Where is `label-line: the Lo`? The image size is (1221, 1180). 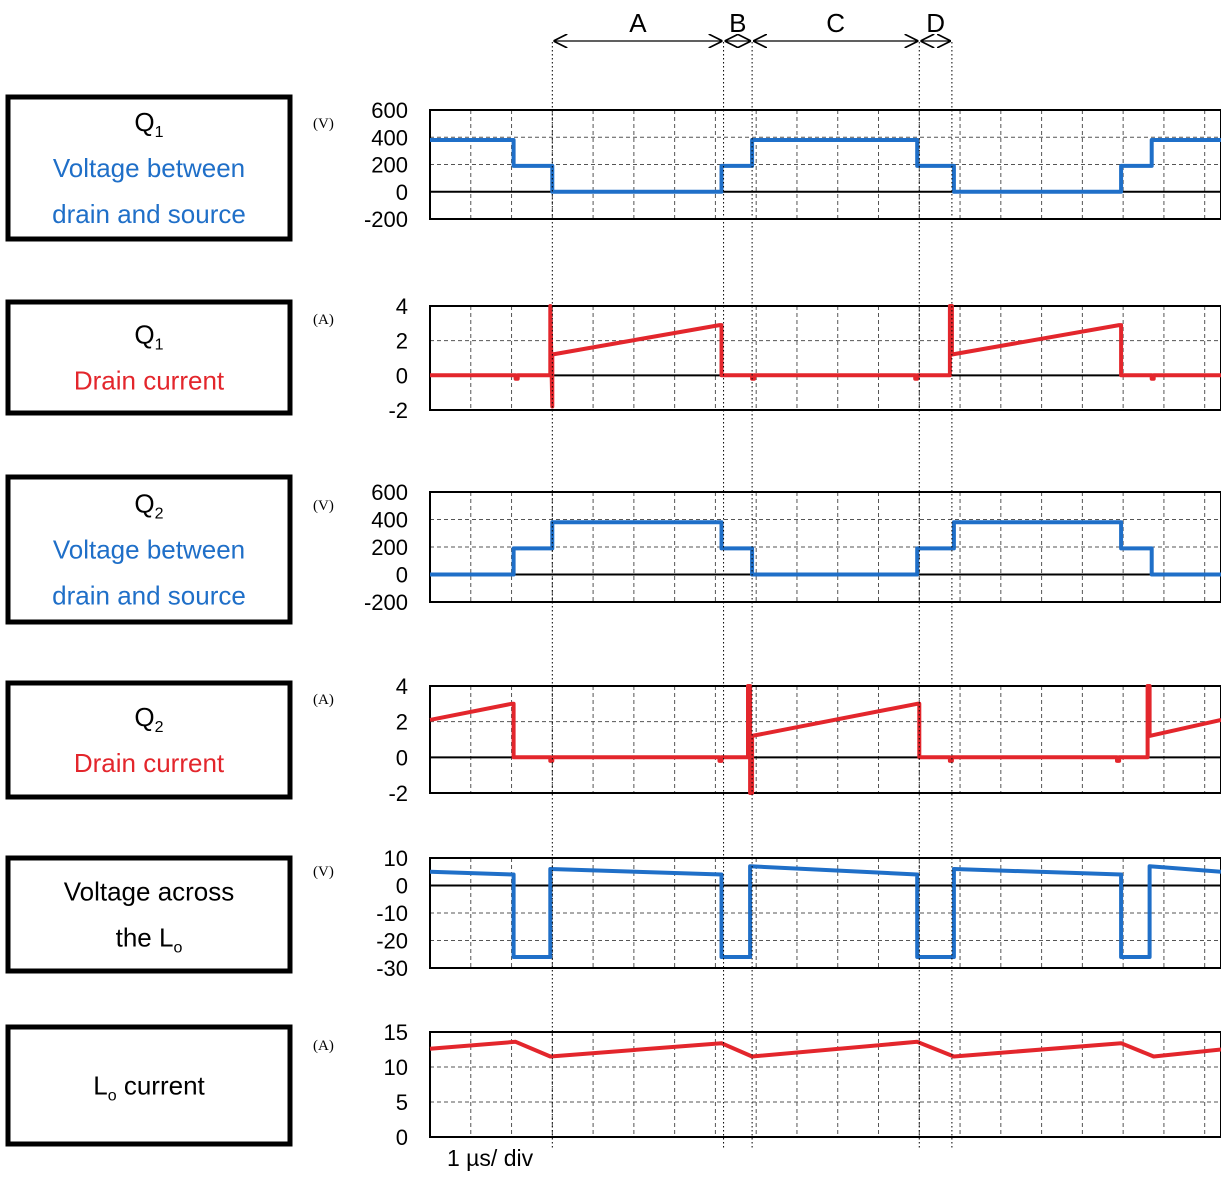 label-line: the Lo is located at coordinates (149, 940).